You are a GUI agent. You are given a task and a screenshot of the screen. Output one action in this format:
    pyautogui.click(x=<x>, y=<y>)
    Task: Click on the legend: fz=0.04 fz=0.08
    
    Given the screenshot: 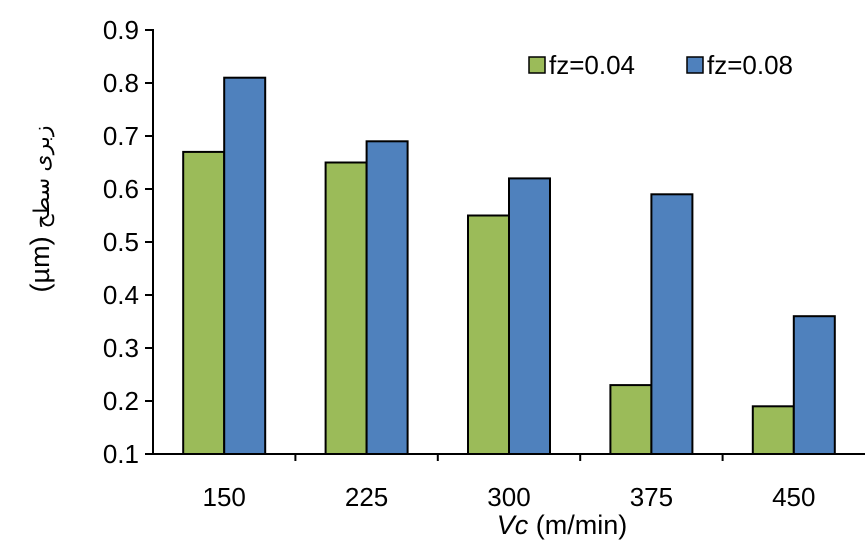 What is the action you would take?
    pyautogui.click(x=660, y=65)
    